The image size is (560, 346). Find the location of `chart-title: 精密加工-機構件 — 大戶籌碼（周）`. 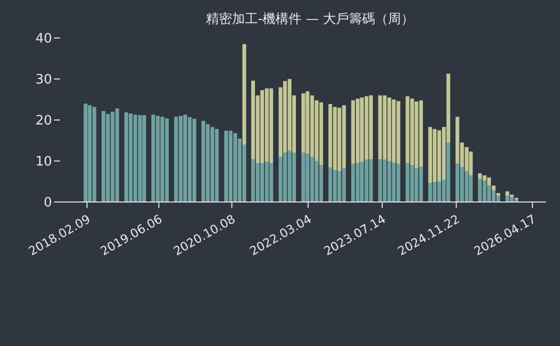

chart-title: 精密加工-機構件 — 大戶籌碼（周） is located at coordinates (310, 19).